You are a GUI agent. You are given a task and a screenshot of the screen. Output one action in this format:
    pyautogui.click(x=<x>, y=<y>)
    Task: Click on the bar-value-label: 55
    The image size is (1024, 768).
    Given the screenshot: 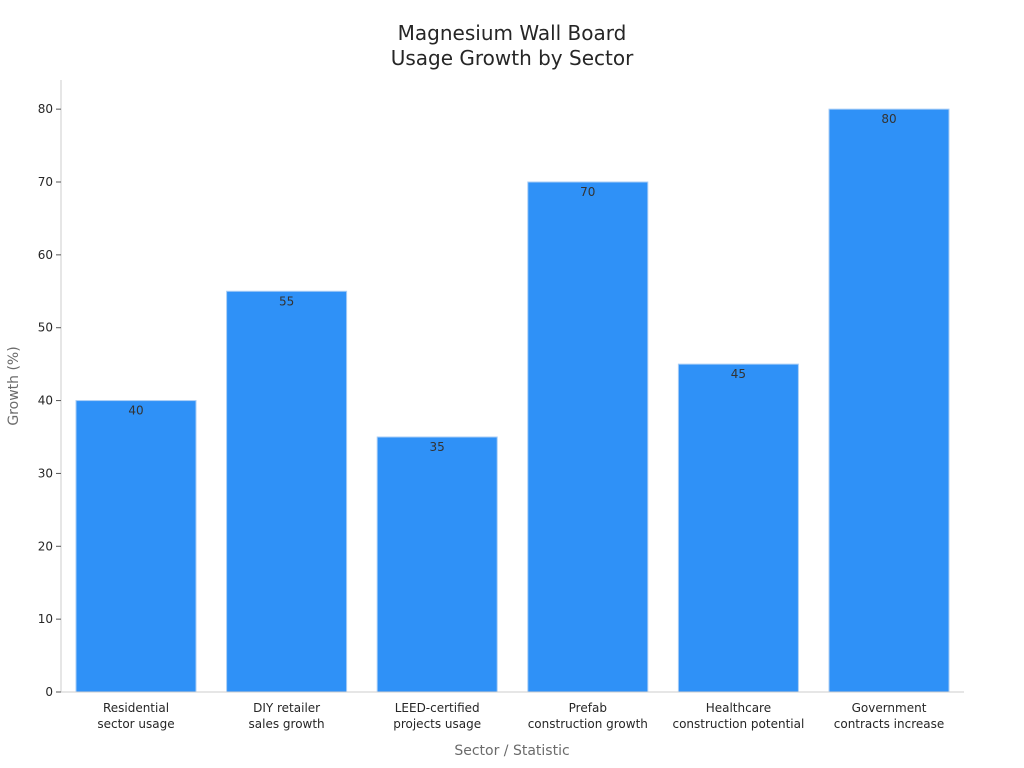 What is the action you would take?
    pyautogui.click(x=286, y=301)
    